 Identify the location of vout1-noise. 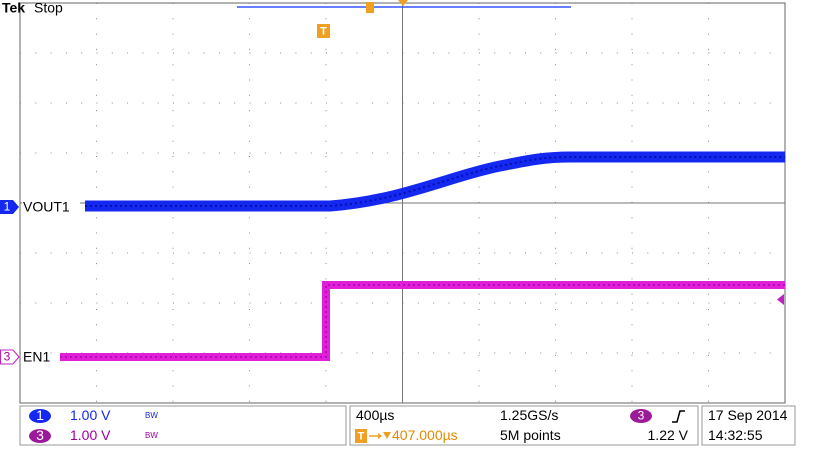
(435, 181).